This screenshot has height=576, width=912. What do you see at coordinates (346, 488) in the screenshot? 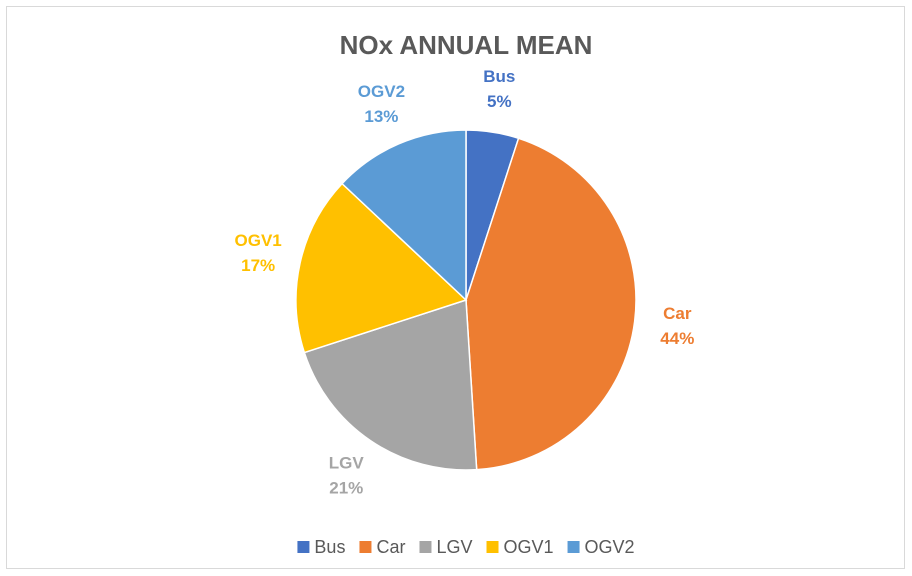
I see `data-label-value: 21%` at bounding box center [346, 488].